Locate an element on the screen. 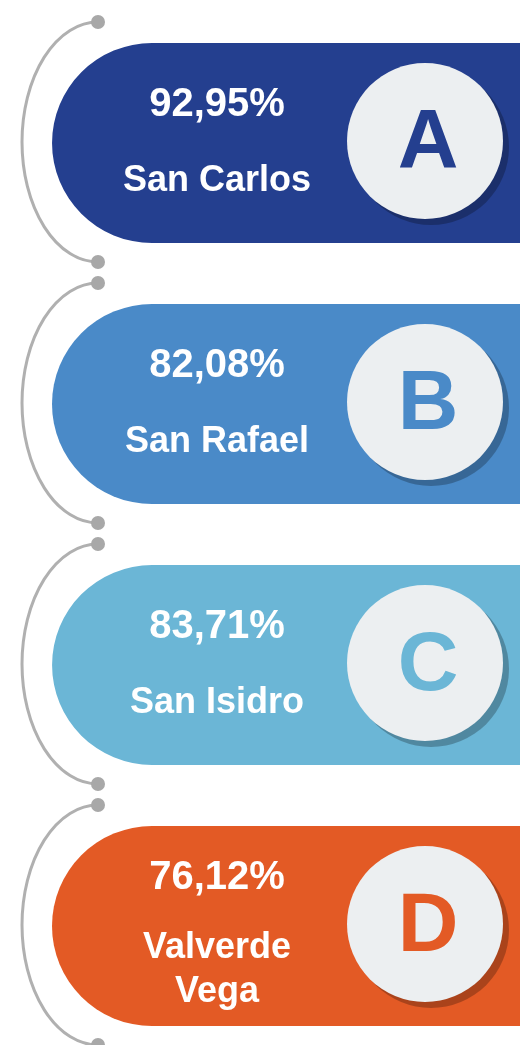 The width and height of the screenshot is (520, 1045). text: D is located at coordinates (428, 922).